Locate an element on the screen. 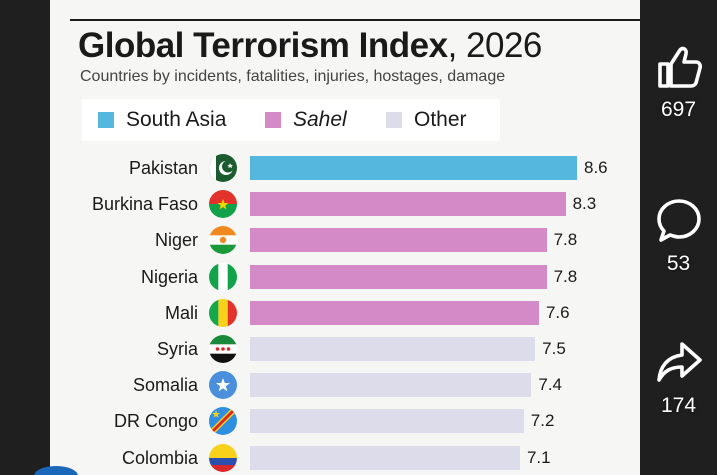 This screenshot has width=717, height=475. value-label-niger: 7.8 is located at coordinates (565, 240).